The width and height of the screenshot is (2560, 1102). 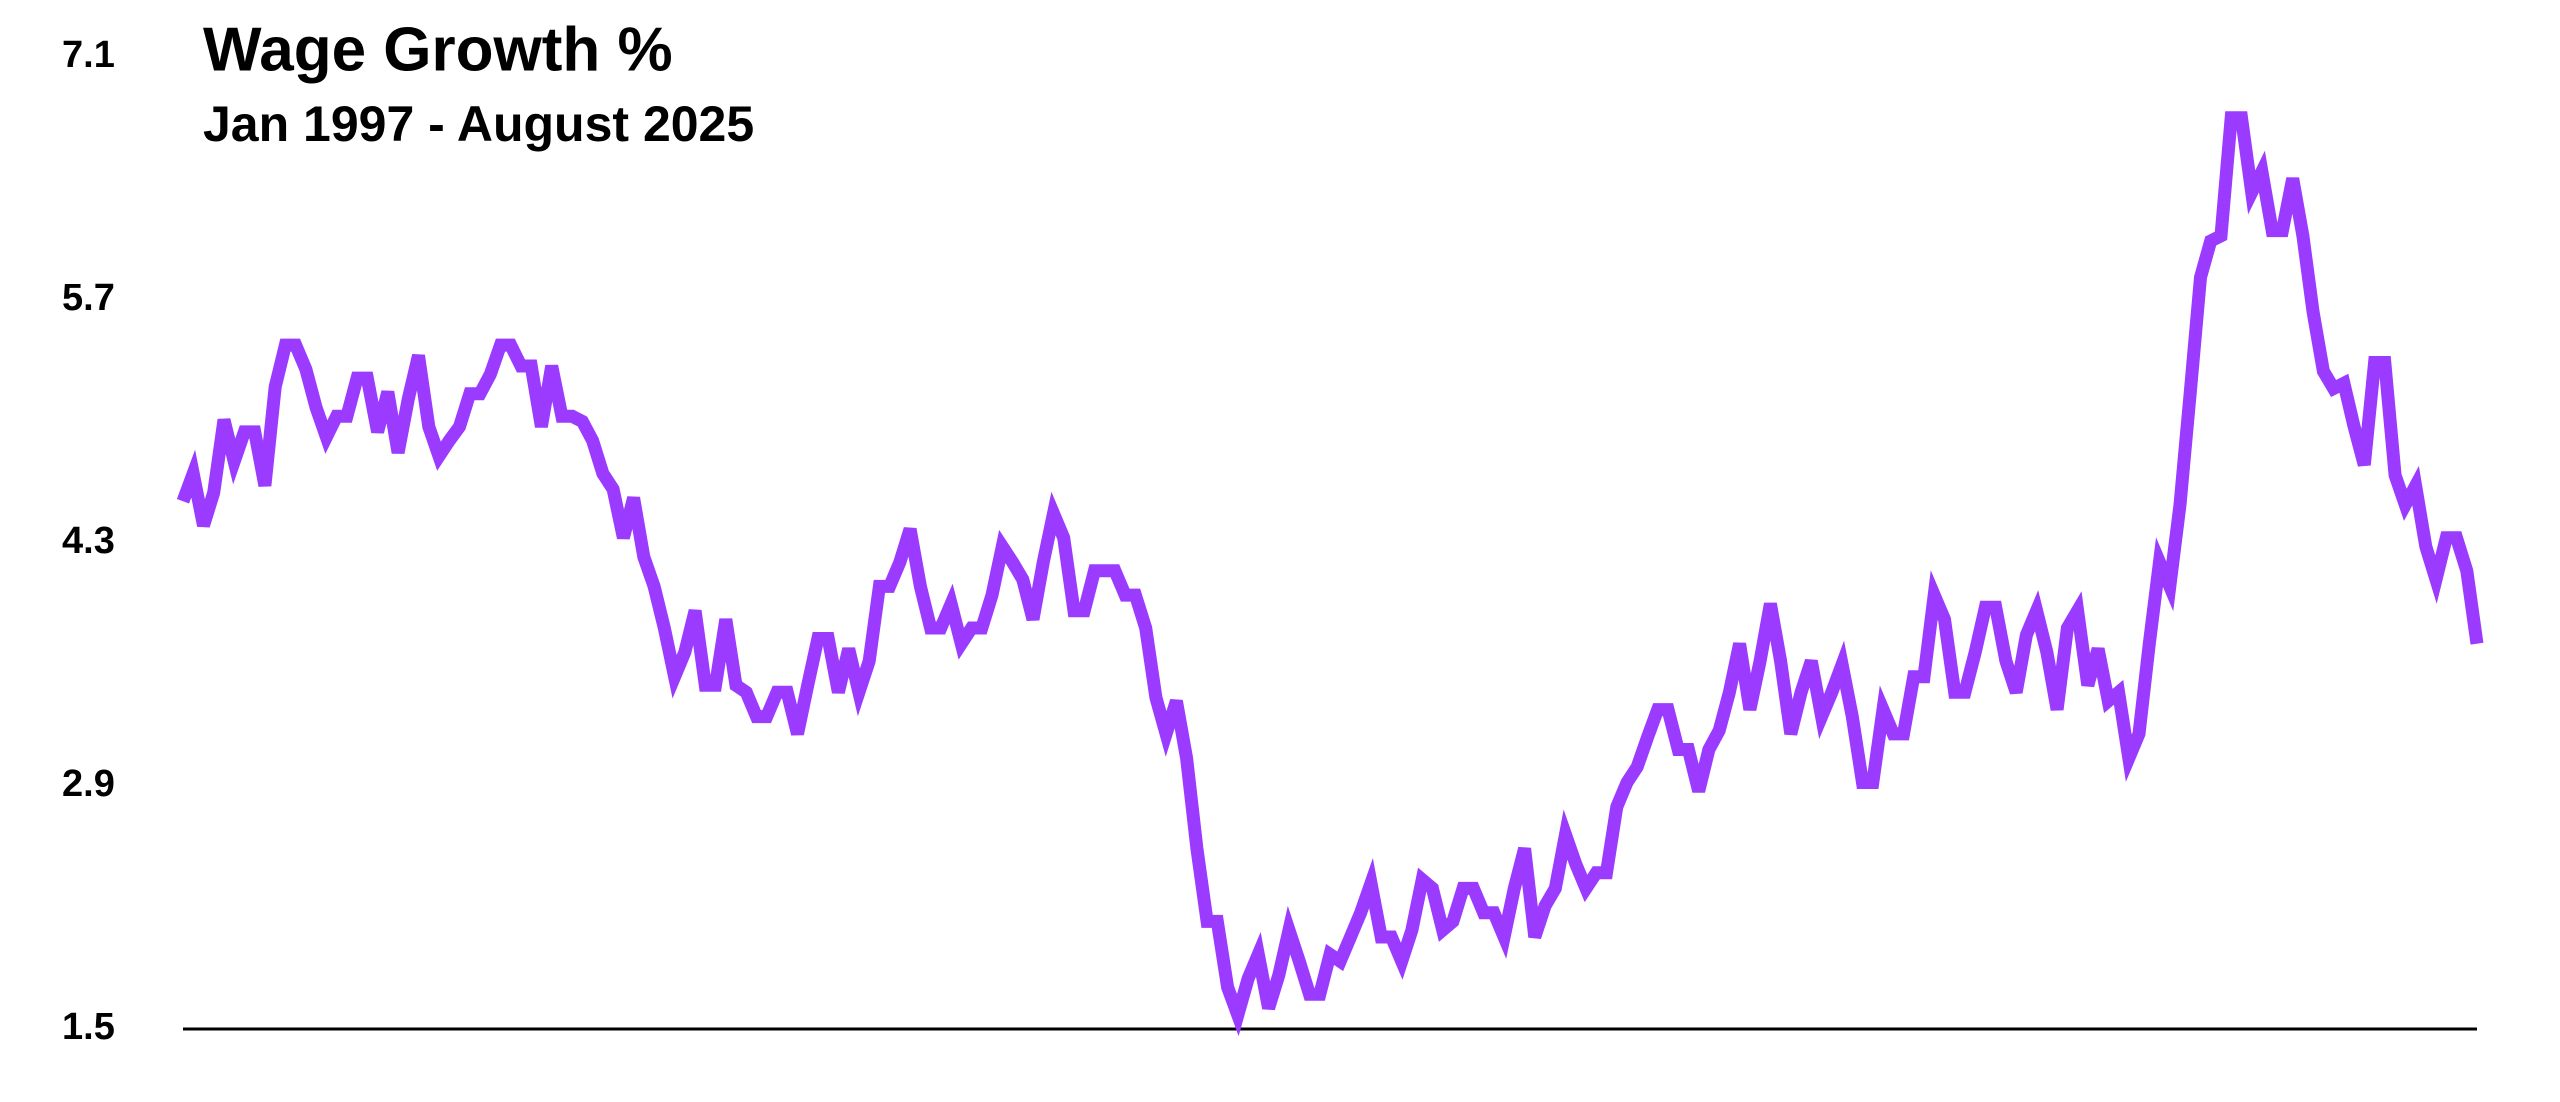 What do you see at coordinates (438, 49) in the screenshot?
I see `chart-title: Wage Growth %` at bounding box center [438, 49].